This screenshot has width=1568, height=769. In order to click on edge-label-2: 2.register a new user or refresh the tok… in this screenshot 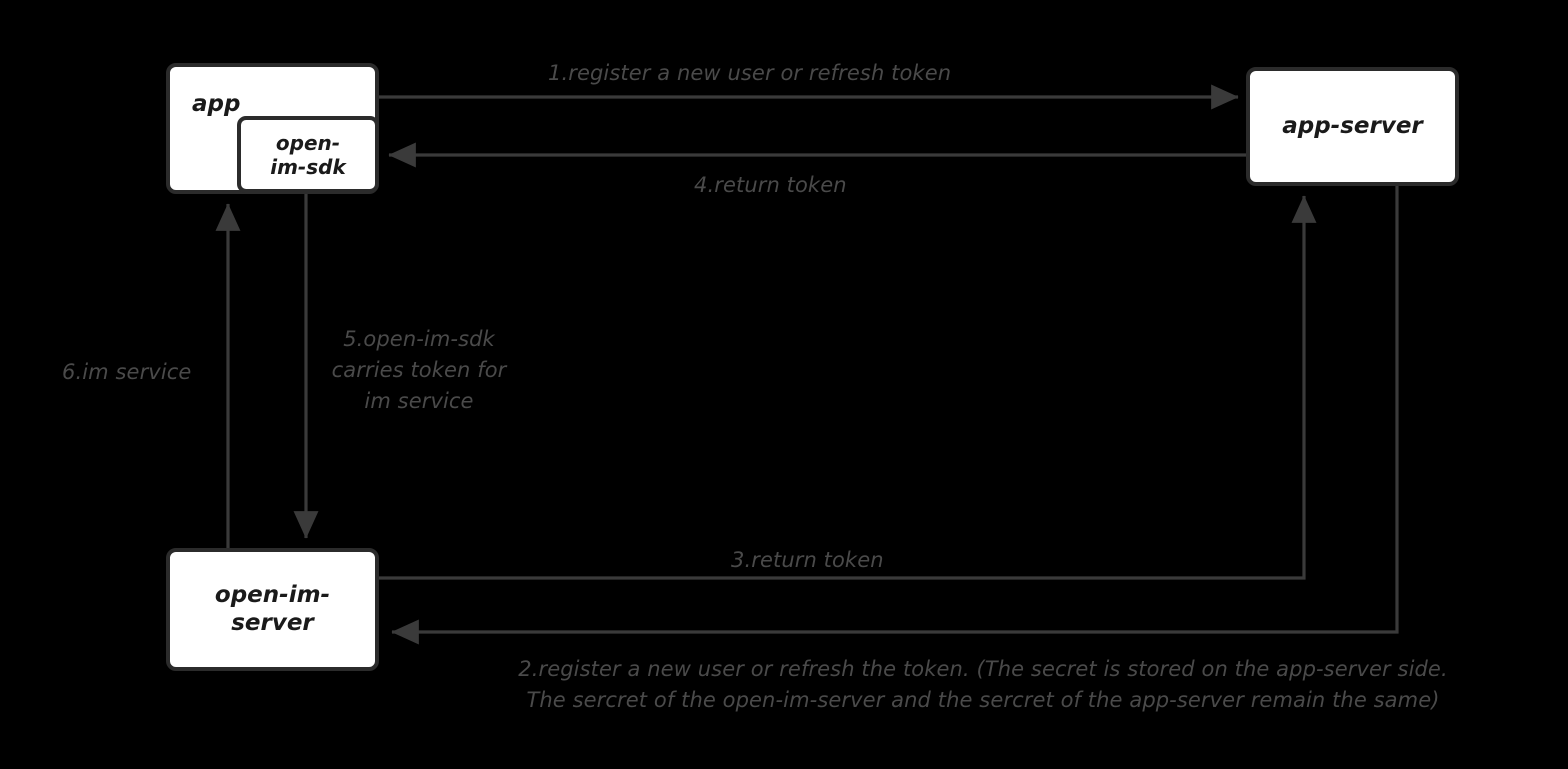, I will do `click(983, 684)`.